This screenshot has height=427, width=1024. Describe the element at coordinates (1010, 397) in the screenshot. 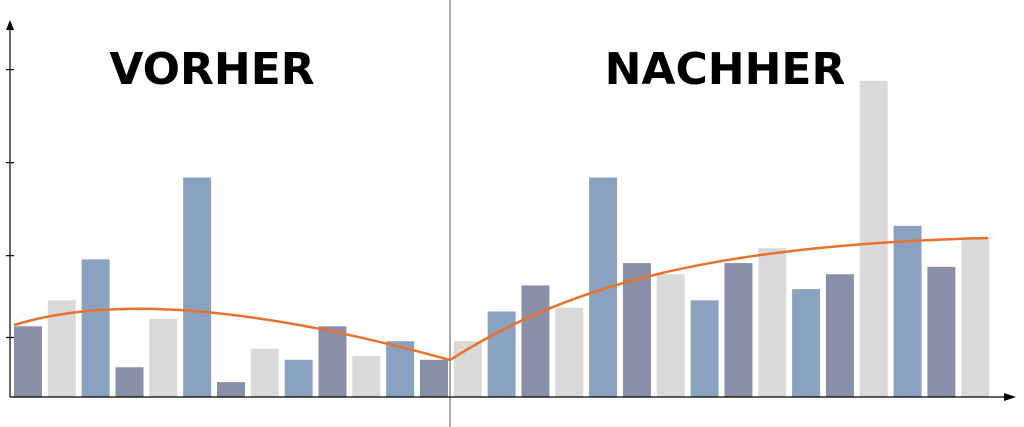

I see `x-arrow` at that location.